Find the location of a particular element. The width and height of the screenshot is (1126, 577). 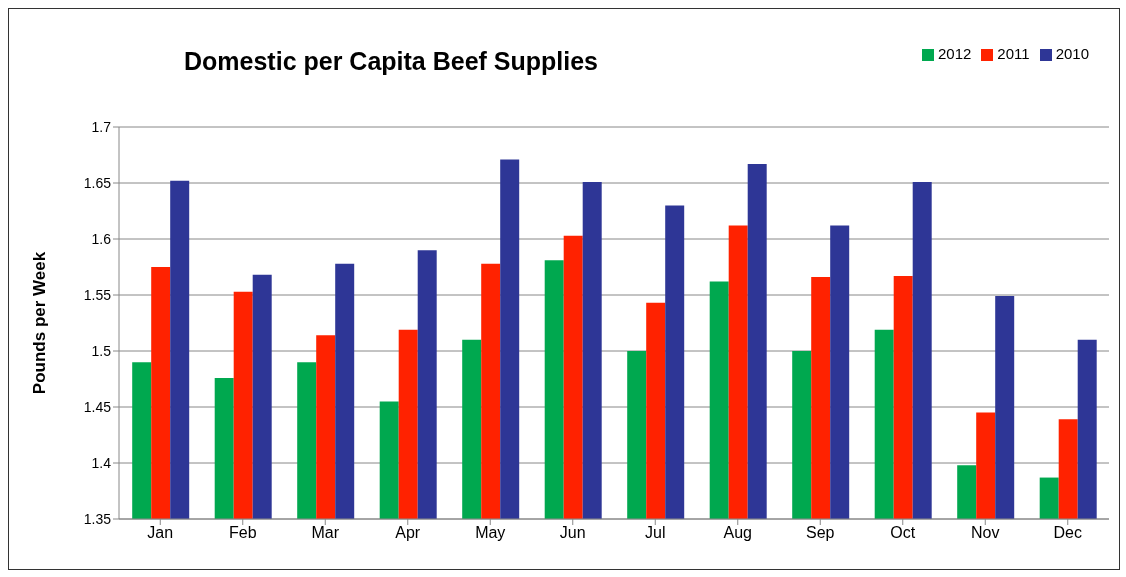

x-tick-label: Oct is located at coordinates (903, 533).